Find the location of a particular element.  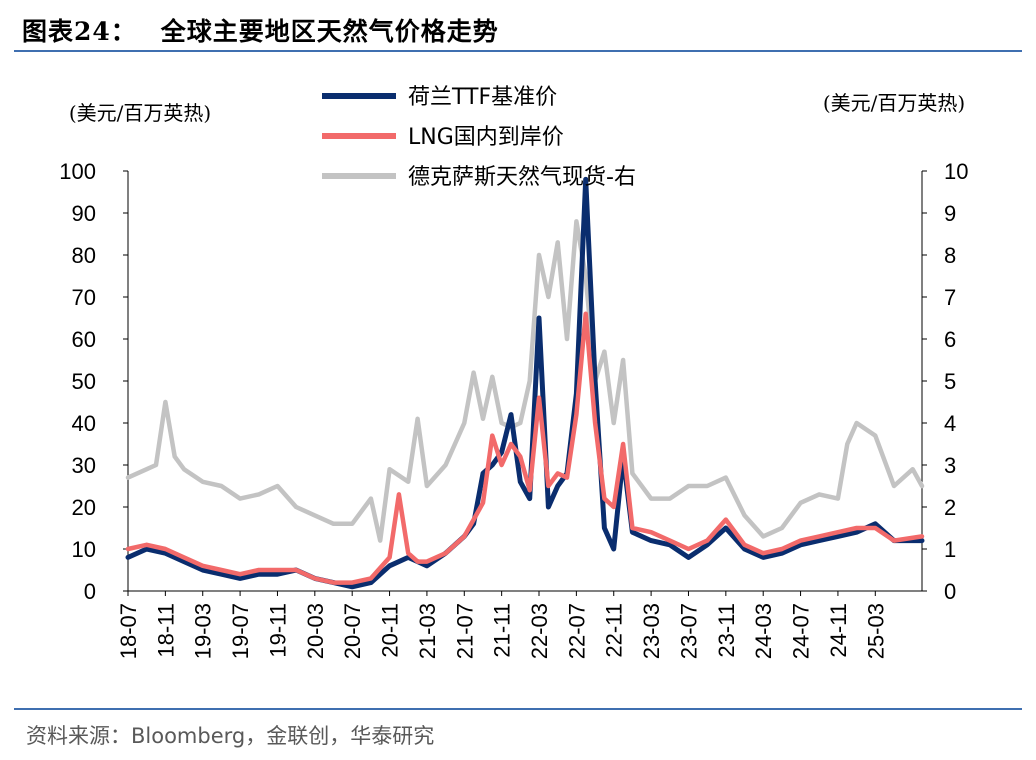

left-tick-label: 40 is located at coordinates (84, 423).